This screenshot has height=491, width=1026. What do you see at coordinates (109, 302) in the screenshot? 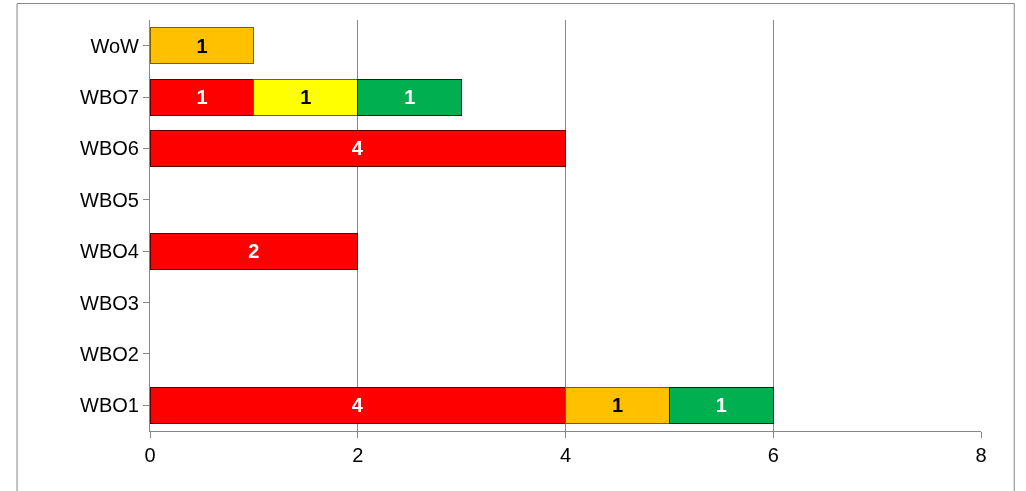
I see `y-tick-label: WBO3` at bounding box center [109, 302].